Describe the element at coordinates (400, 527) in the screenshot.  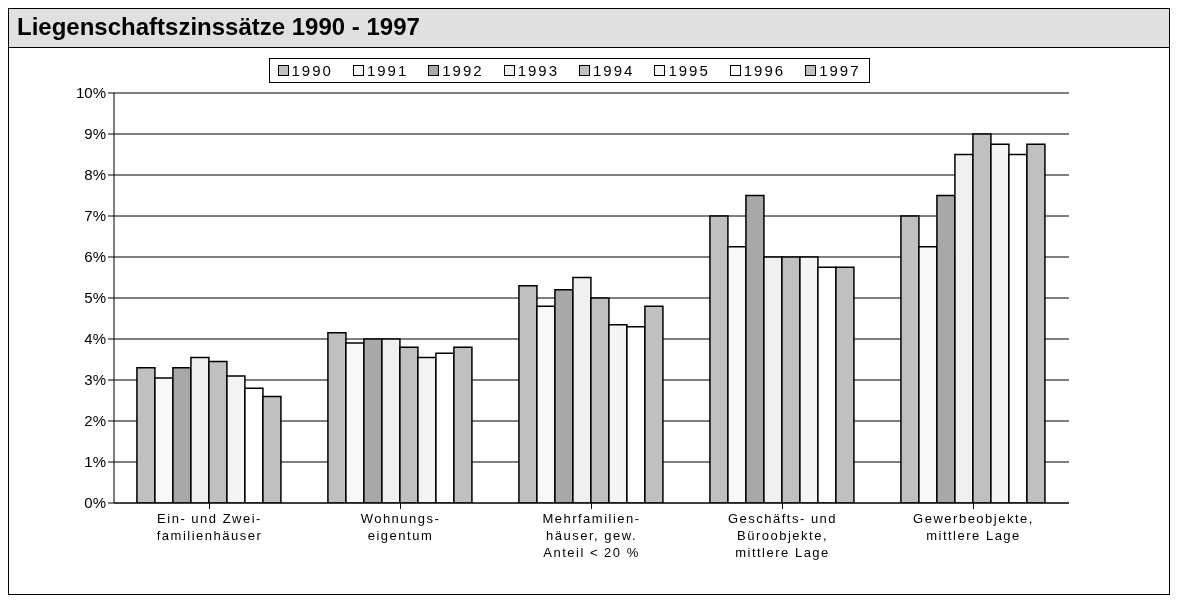
I see `x-tick-label: Wohnungs- eigentum` at that location.